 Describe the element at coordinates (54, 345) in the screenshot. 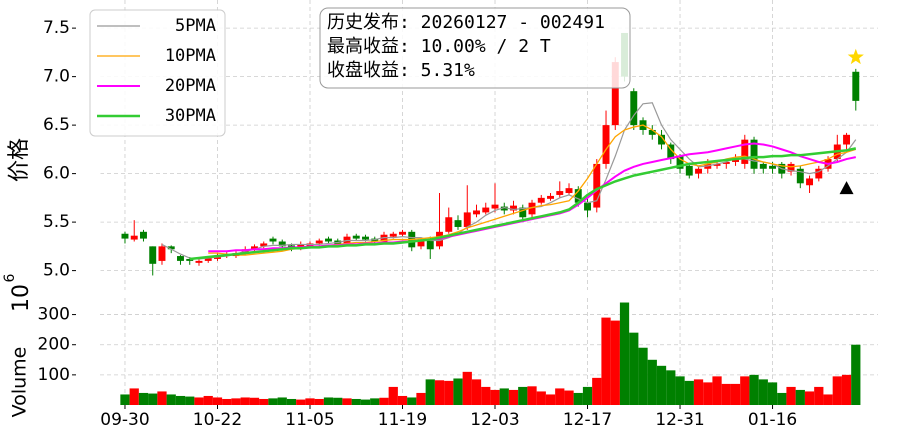

I see `volume-tick-label: 200` at that location.